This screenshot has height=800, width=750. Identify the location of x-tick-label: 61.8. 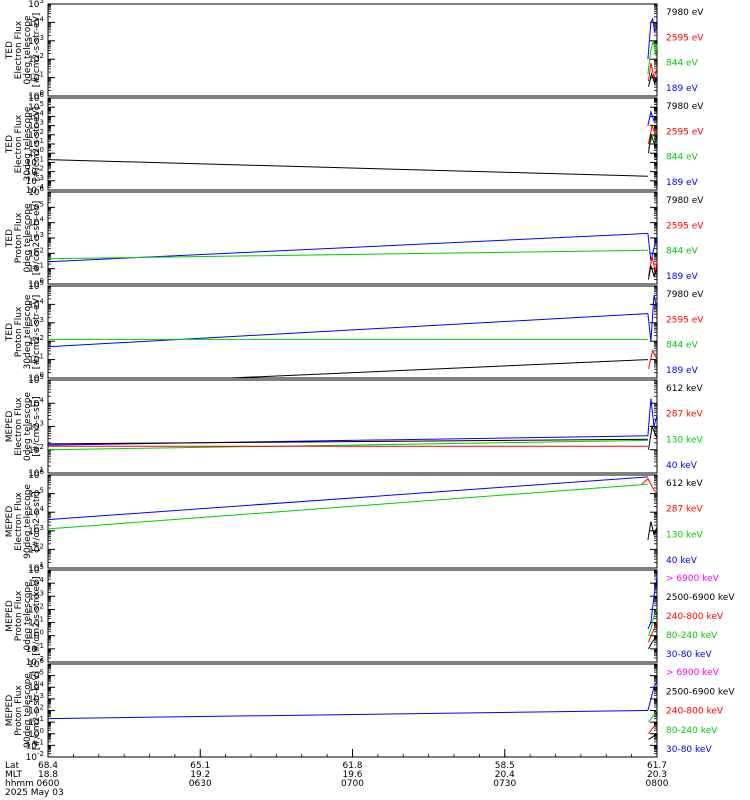
(352, 766).